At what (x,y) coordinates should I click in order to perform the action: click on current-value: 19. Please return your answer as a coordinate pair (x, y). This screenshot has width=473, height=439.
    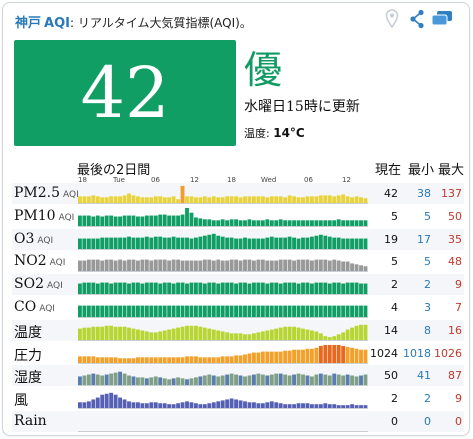
    Looking at the image, I should click on (391, 239).